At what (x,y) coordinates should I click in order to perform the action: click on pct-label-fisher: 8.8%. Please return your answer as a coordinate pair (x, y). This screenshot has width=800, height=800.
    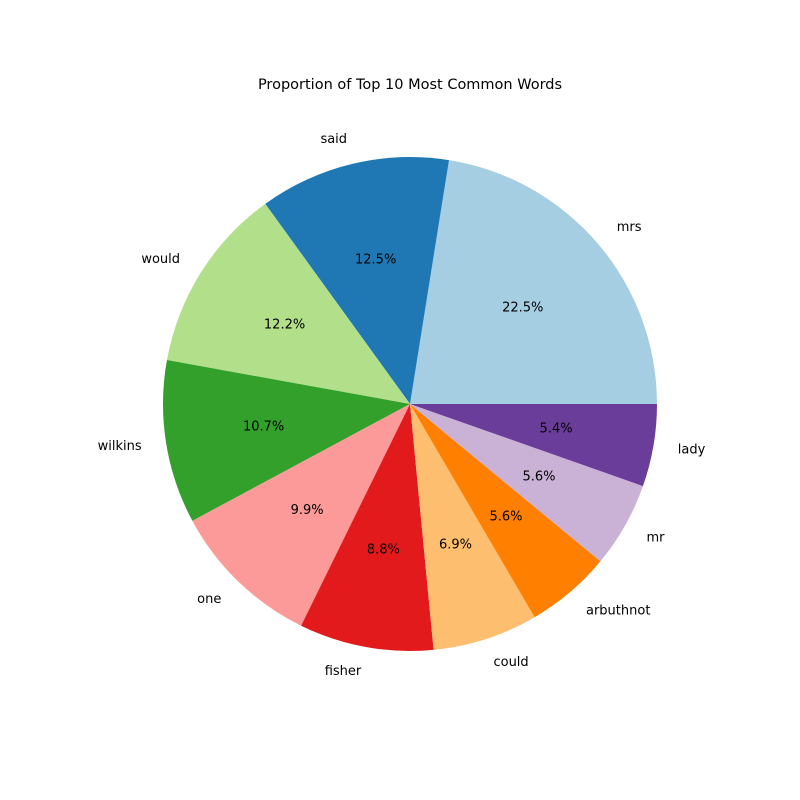
    Looking at the image, I should click on (383, 549).